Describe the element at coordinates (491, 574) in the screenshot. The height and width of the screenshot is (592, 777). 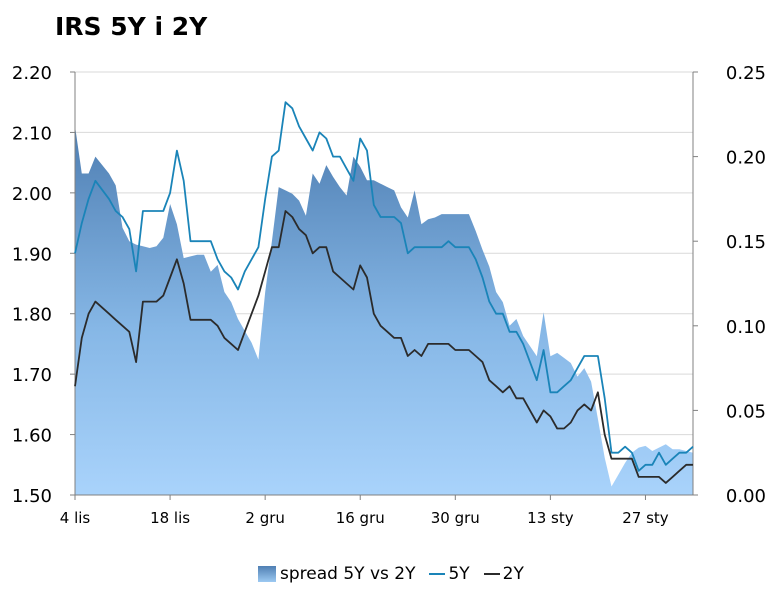
I see `legend-swatch-2y` at that location.